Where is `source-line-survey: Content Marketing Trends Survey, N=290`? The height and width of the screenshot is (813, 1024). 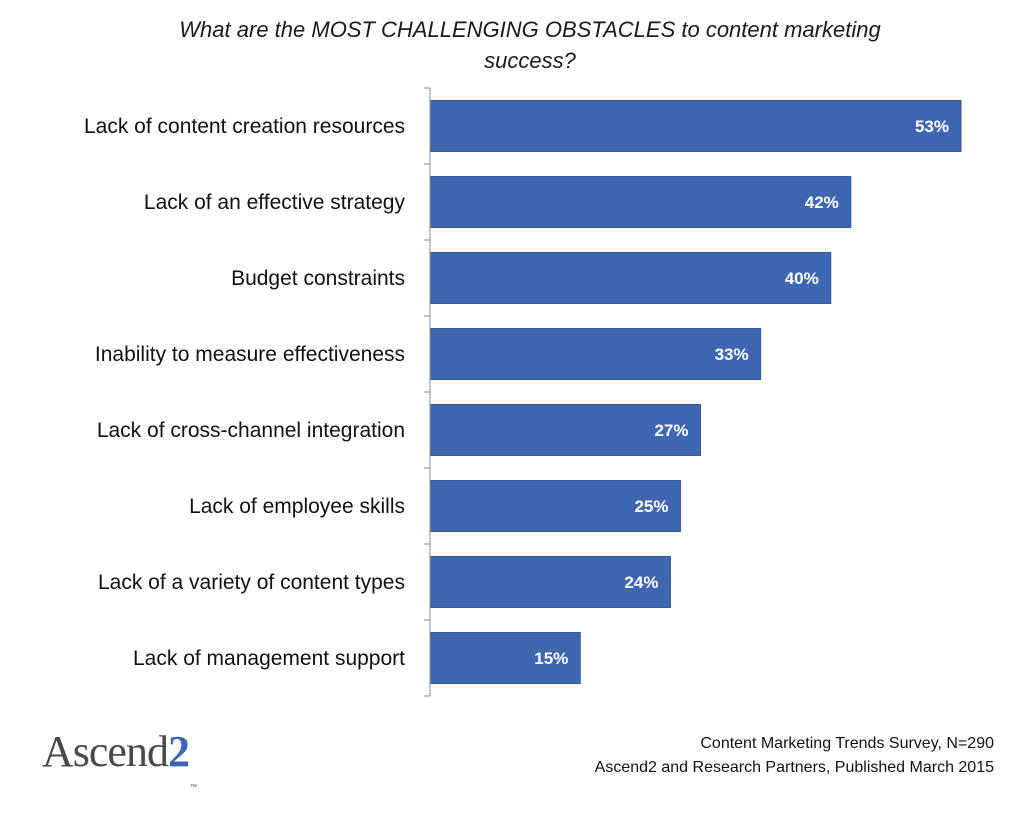 source-line-survey: Content Marketing Trends Survey, N=290 is located at coordinates (847, 743).